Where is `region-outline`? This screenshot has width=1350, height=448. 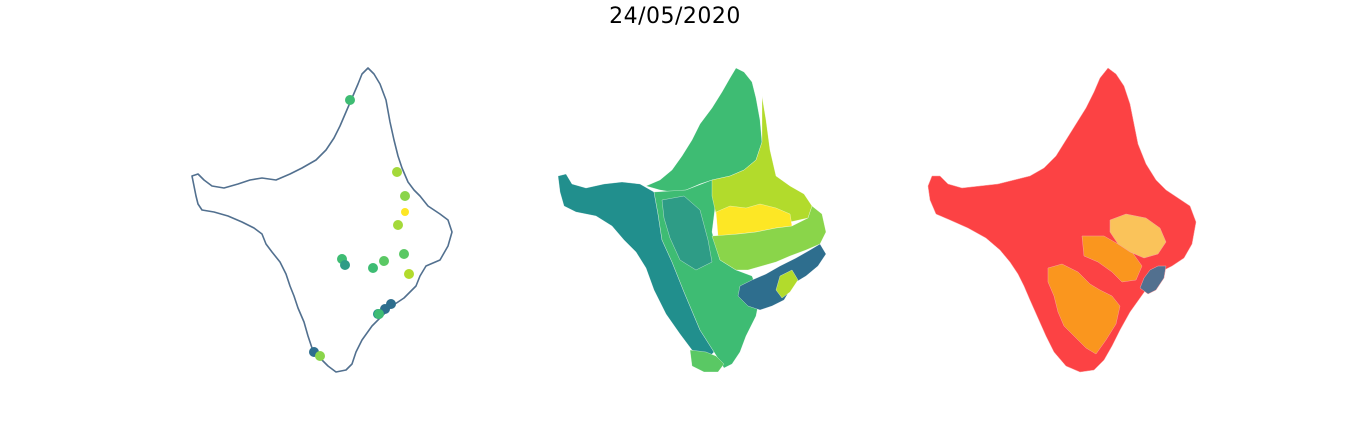
region-outline is located at coordinates (322, 220).